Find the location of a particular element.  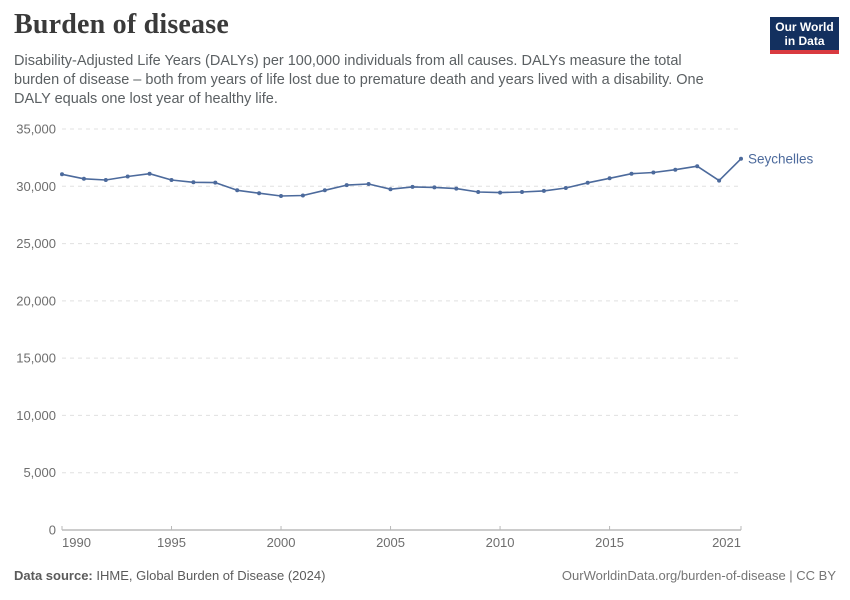

page-title: Burden of disease is located at coordinates (121, 24).